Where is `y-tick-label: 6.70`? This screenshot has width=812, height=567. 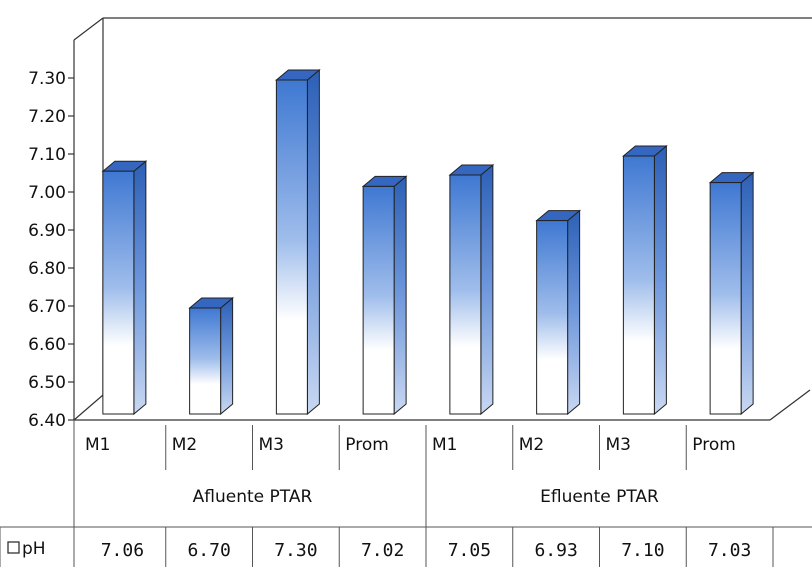
y-tick-label: 6.70 is located at coordinates (47, 307).